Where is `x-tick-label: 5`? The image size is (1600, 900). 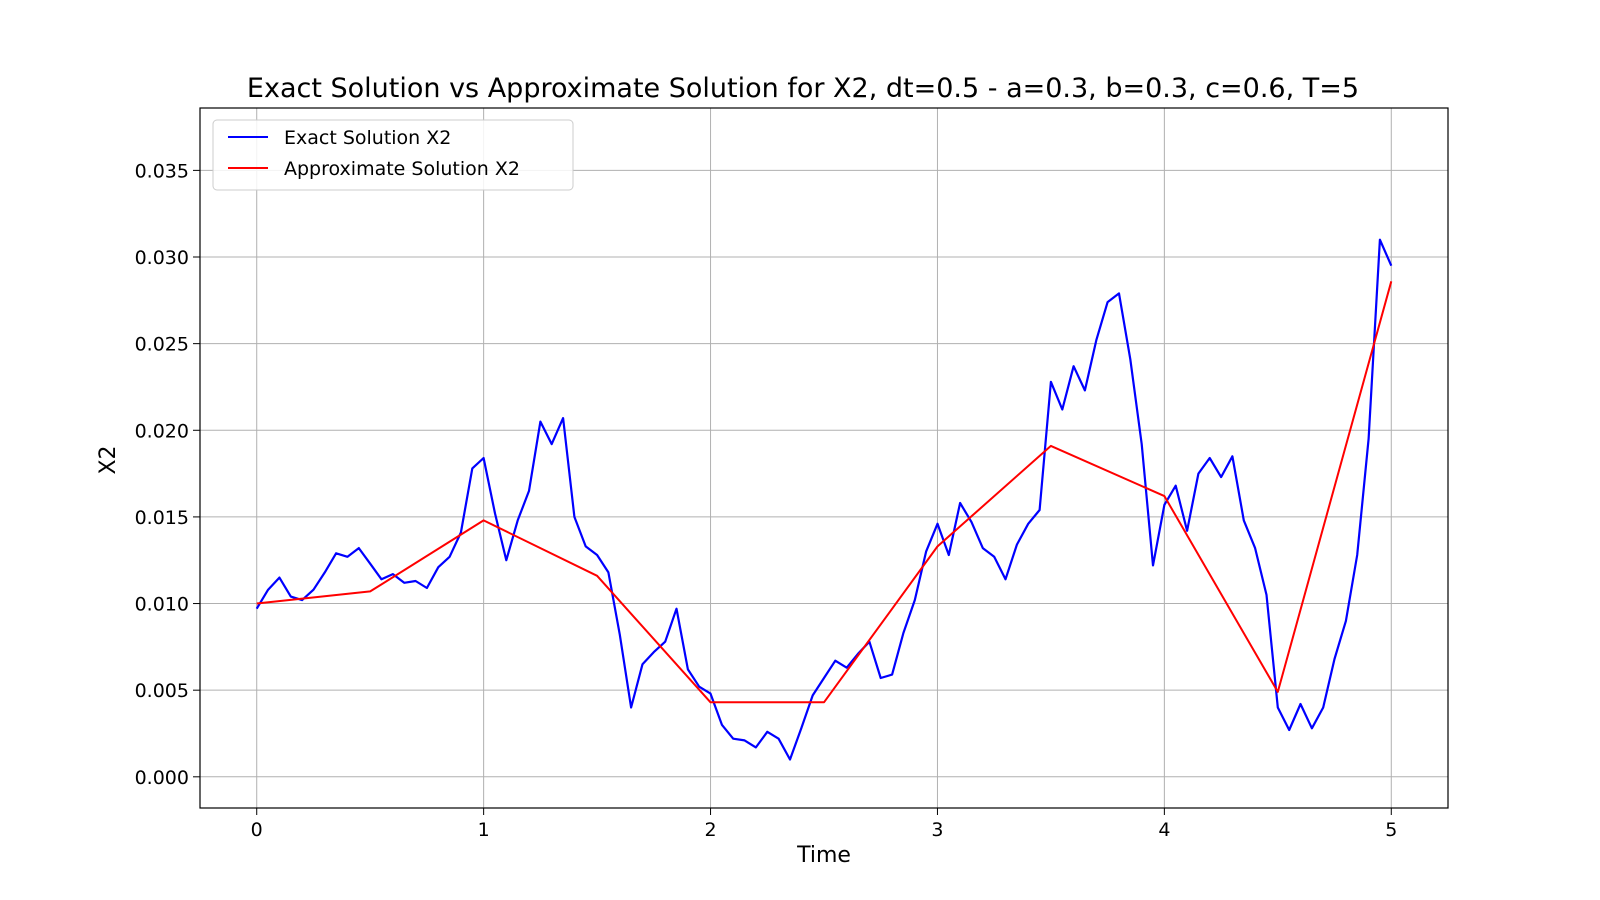
x-tick-label: 5 is located at coordinates (1391, 830).